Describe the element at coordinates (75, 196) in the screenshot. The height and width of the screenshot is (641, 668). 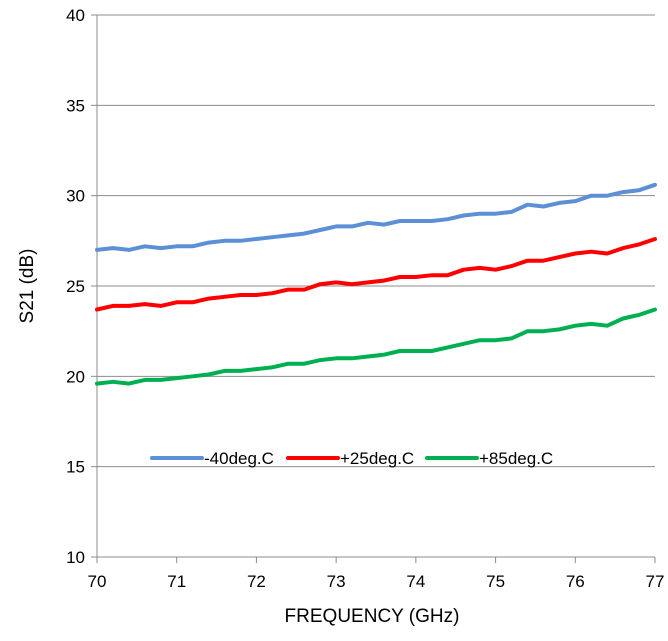
I see `y-tick-label: 30` at that location.